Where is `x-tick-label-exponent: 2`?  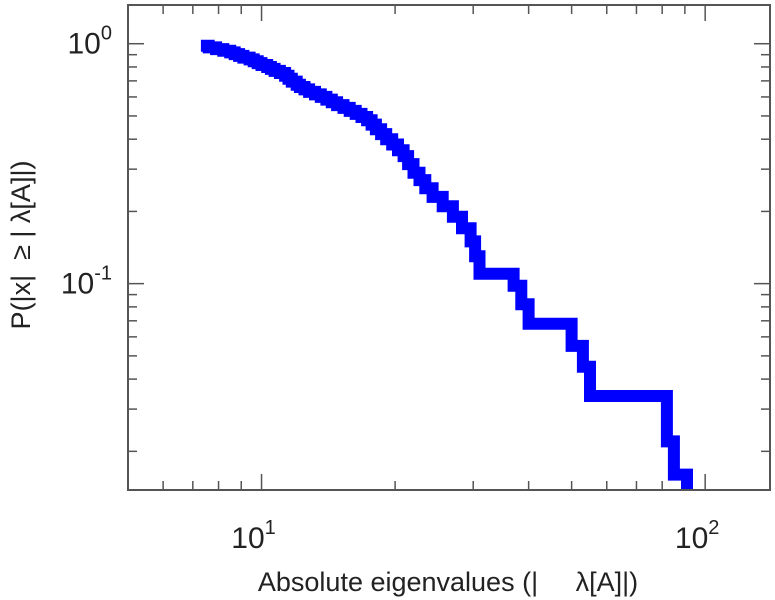 x-tick-label-exponent: 2 is located at coordinates (713, 528).